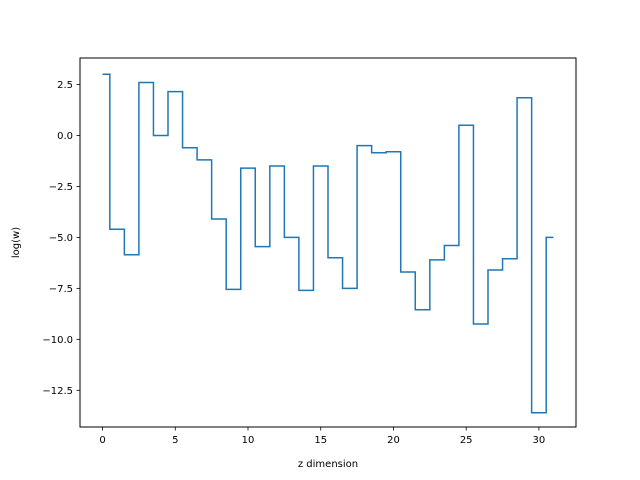 This screenshot has height=480, width=640. I want to click on y-tick-label: −5.0, so click(61, 238).